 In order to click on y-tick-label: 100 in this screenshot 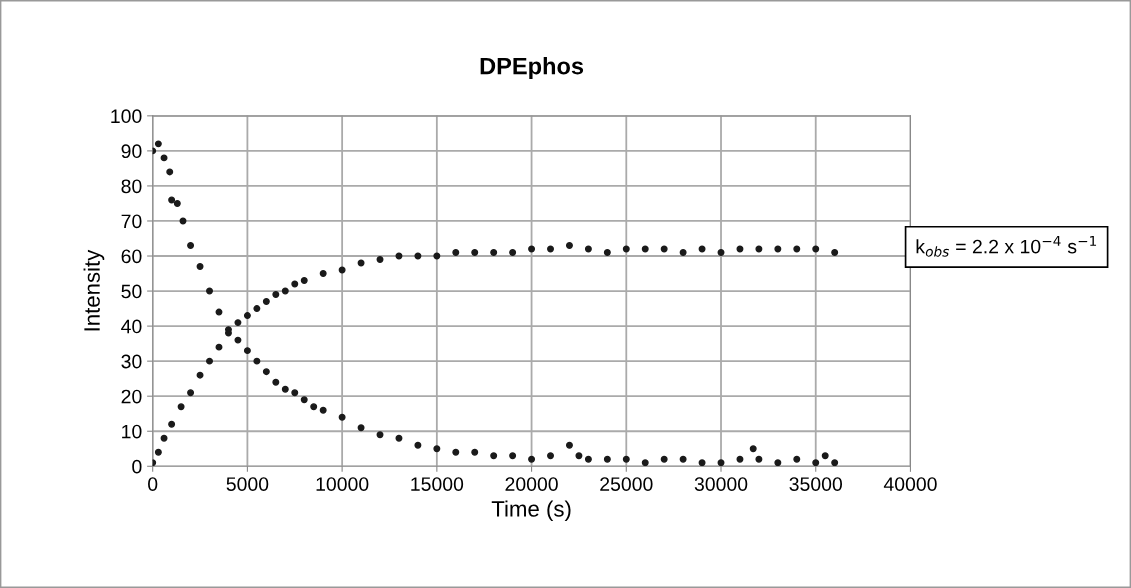, I will do `click(126, 116)`.